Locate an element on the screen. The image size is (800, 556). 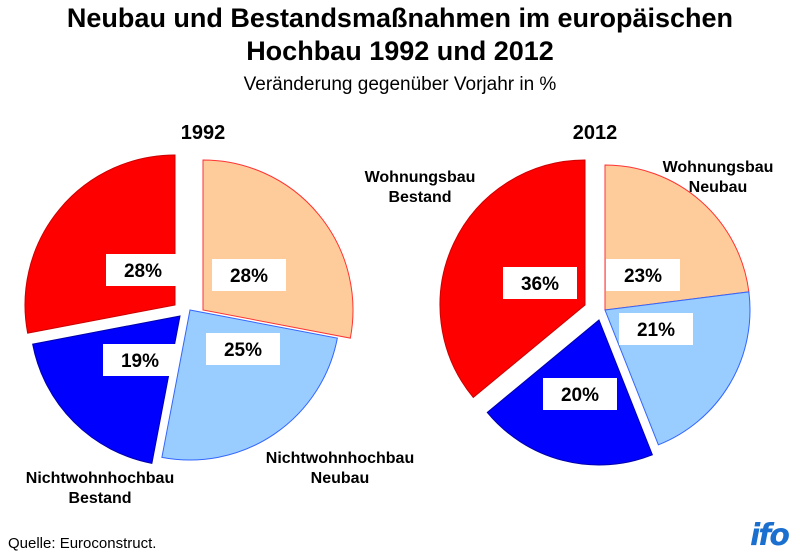
data-label: 36% is located at coordinates (540, 284).